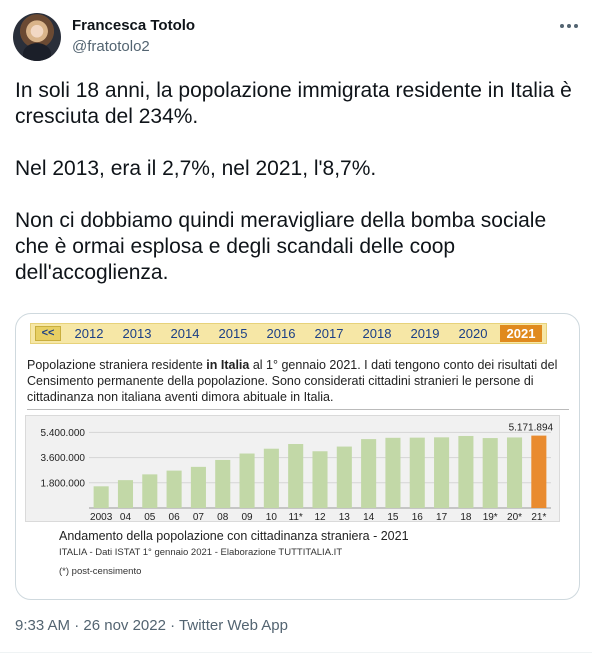 The width and height of the screenshot is (592, 661). What do you see at coordinates (175, 517) in the screenshot?
I see `x-tick-label: 06` at bounding box center [175, 517].